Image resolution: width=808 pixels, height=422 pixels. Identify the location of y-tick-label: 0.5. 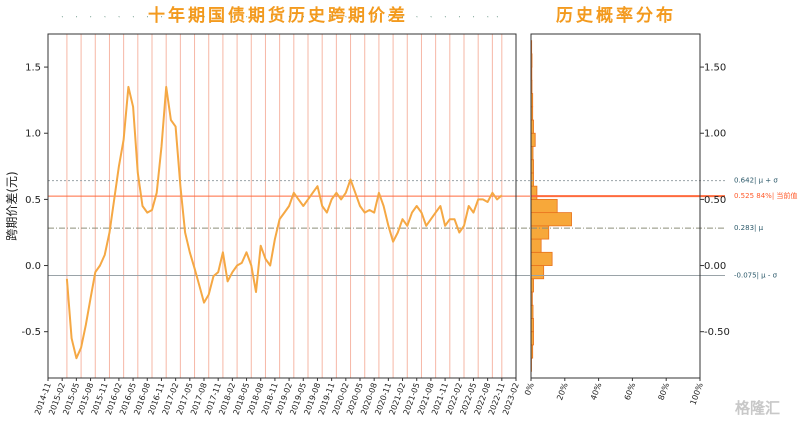
(33, 200).